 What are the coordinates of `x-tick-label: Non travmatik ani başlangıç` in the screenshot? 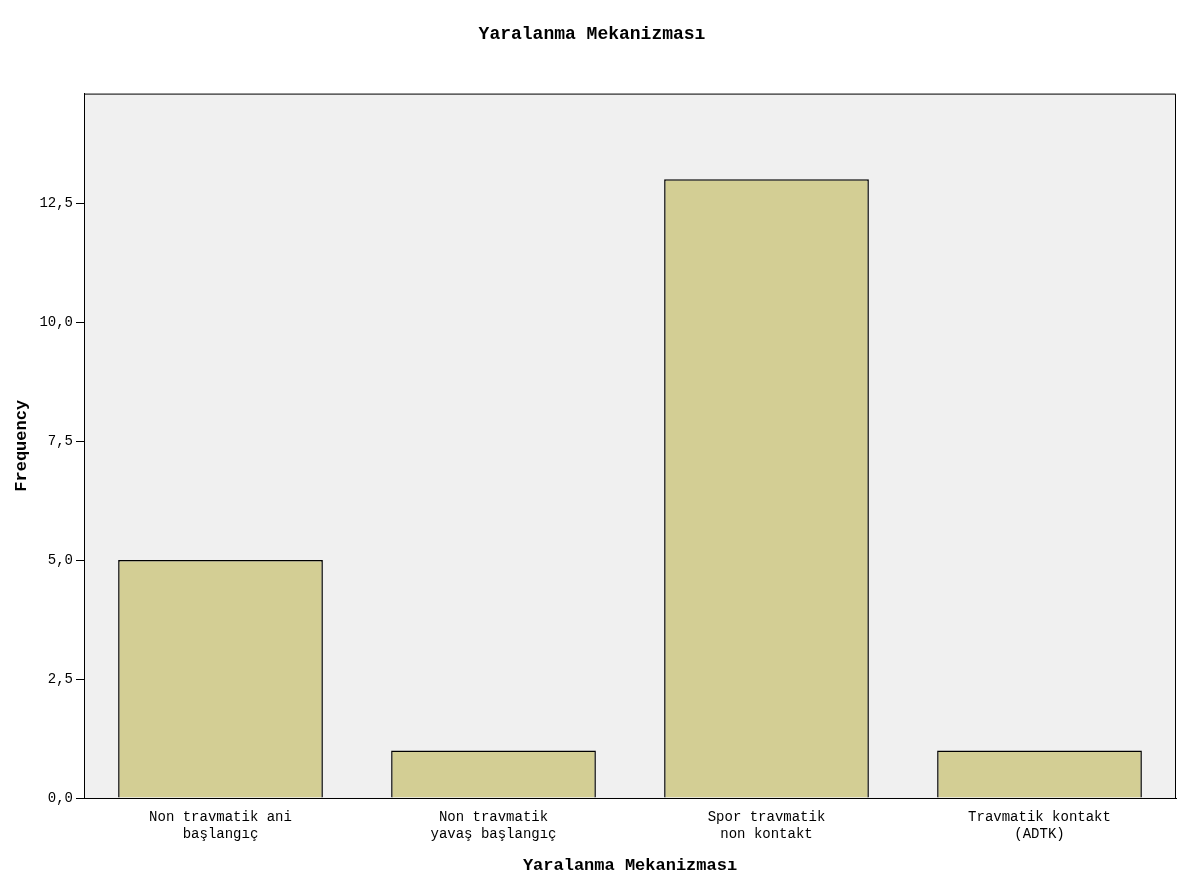 It's located at (220, 825).